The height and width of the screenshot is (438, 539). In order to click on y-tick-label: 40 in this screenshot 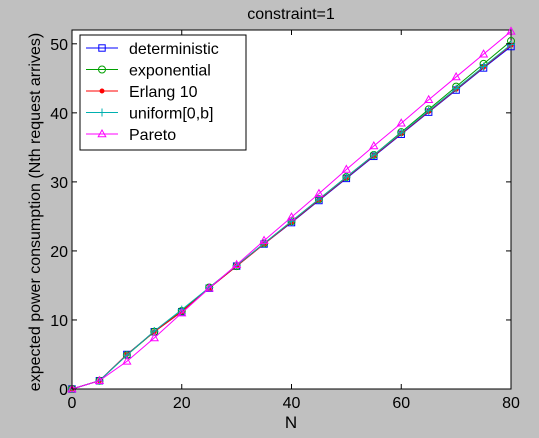, I will do `click(59, 114)`.